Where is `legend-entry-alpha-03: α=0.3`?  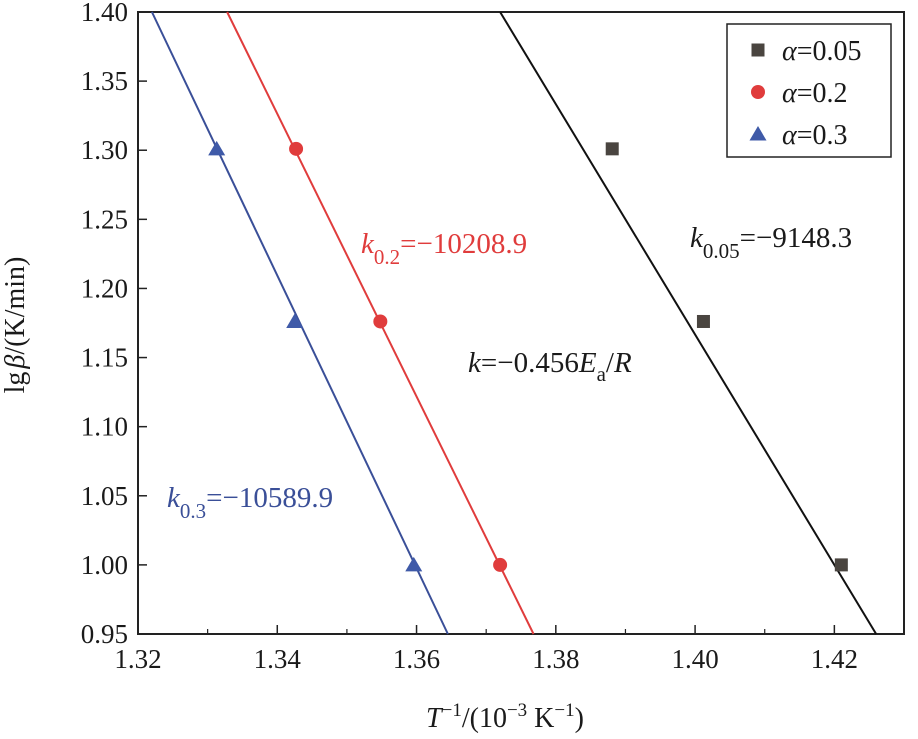
legend-entry-alpha-03: α=0.3 is located at coordinates (815, 135).